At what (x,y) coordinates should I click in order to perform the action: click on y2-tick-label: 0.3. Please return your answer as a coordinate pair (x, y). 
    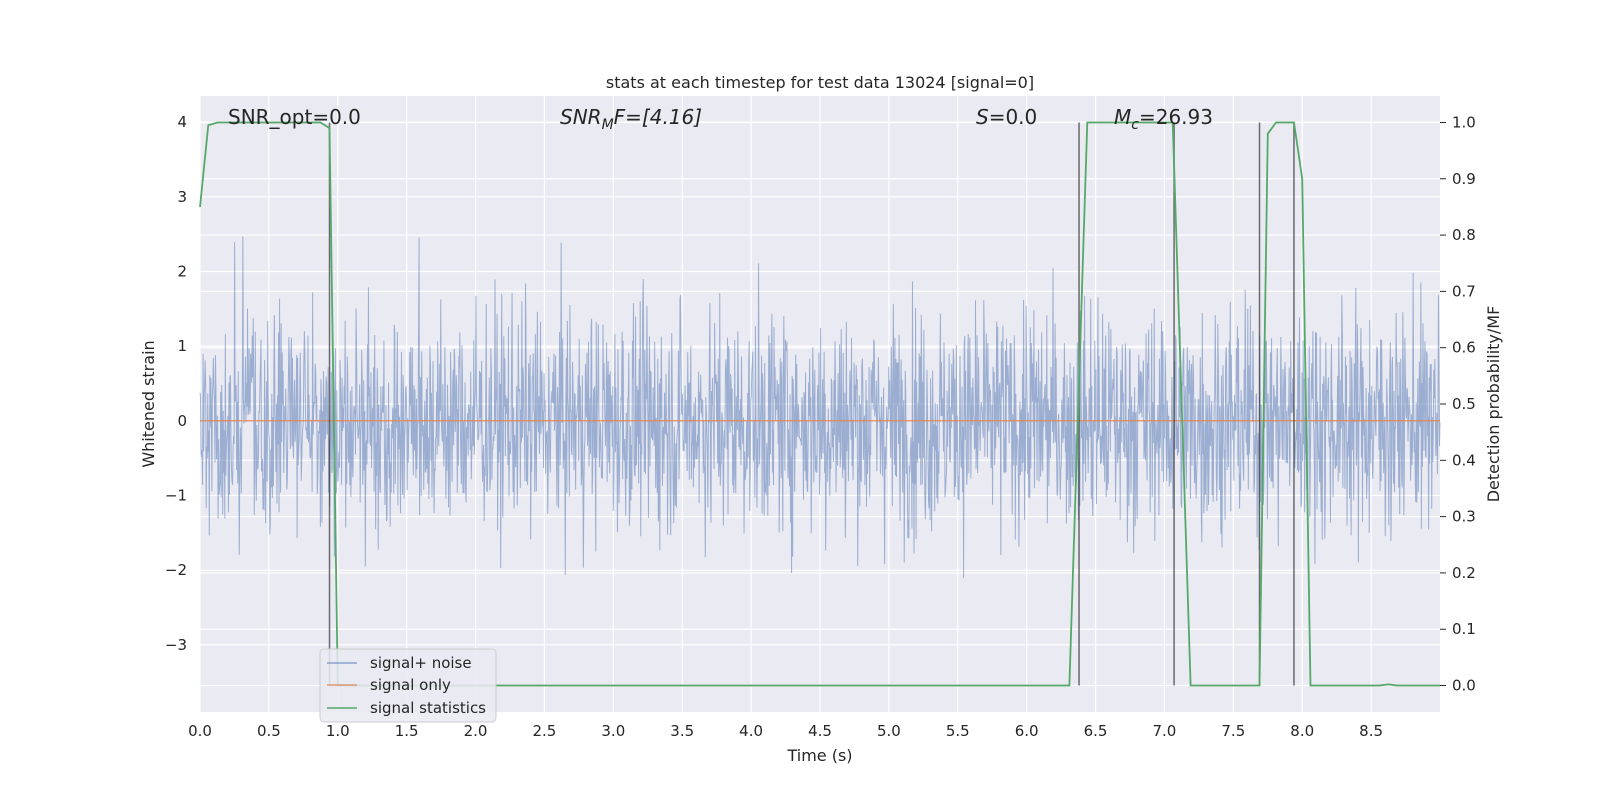
    Looking at the image, I should click on (1464, 517).